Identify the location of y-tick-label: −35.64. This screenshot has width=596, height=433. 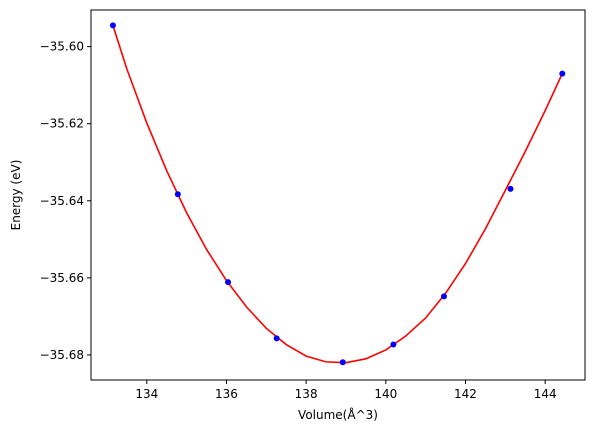
(62, 201).